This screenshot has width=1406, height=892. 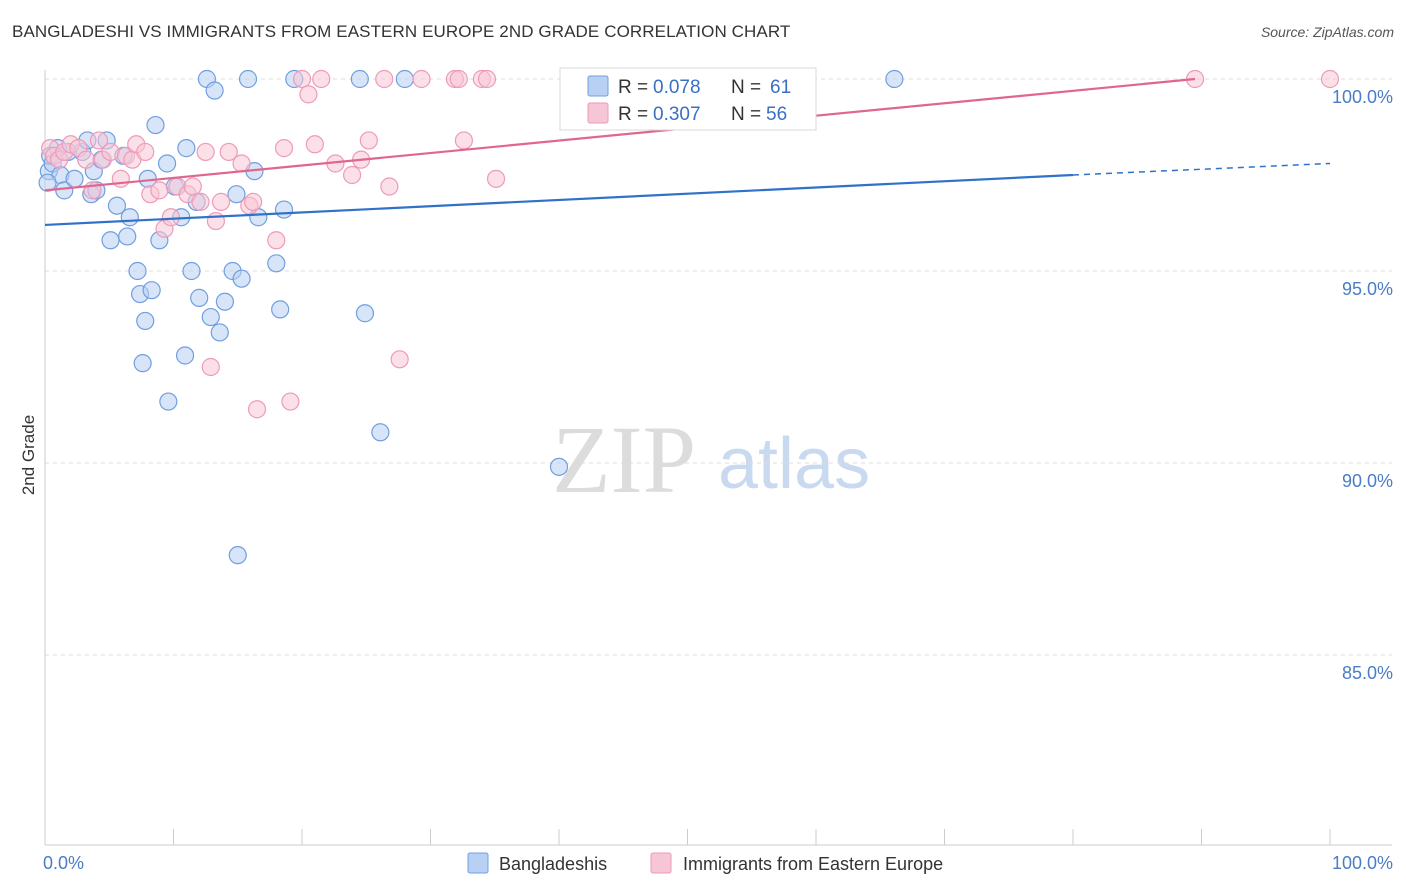 I want to click on legend-n-label-1: N =, so click(x=746, y=114).